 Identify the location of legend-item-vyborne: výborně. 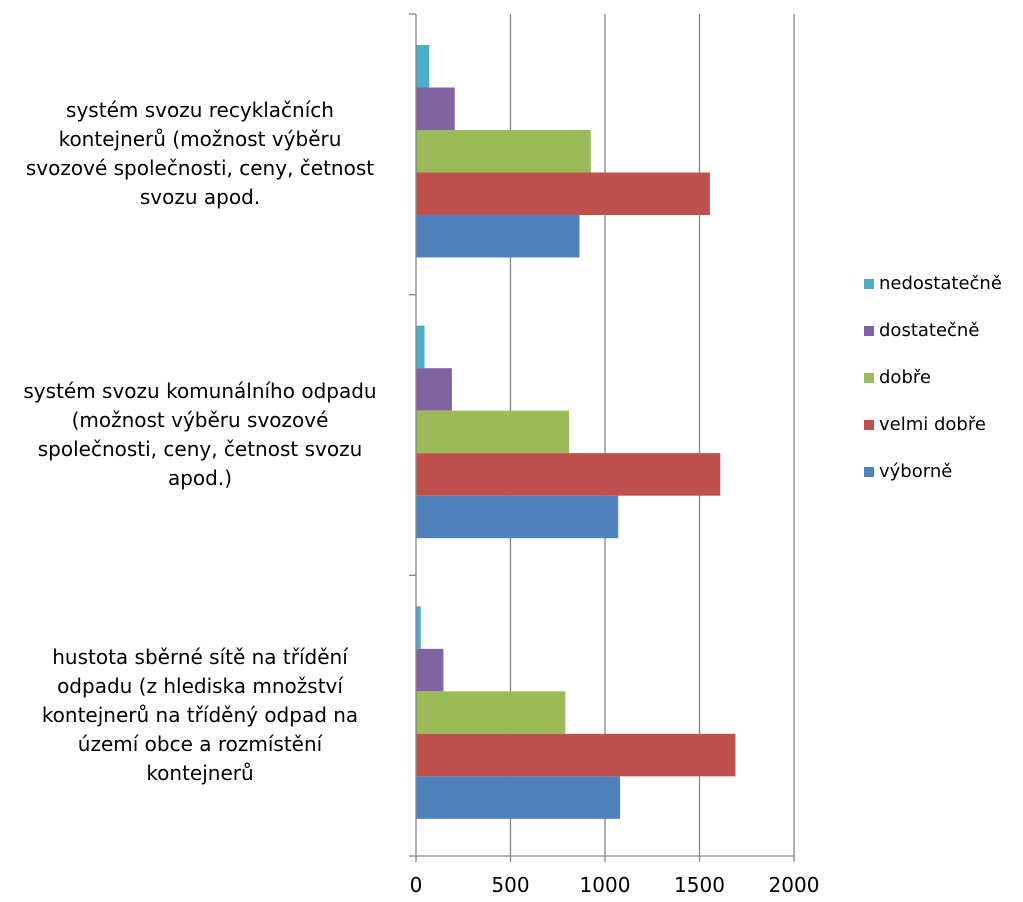
(933, 471).